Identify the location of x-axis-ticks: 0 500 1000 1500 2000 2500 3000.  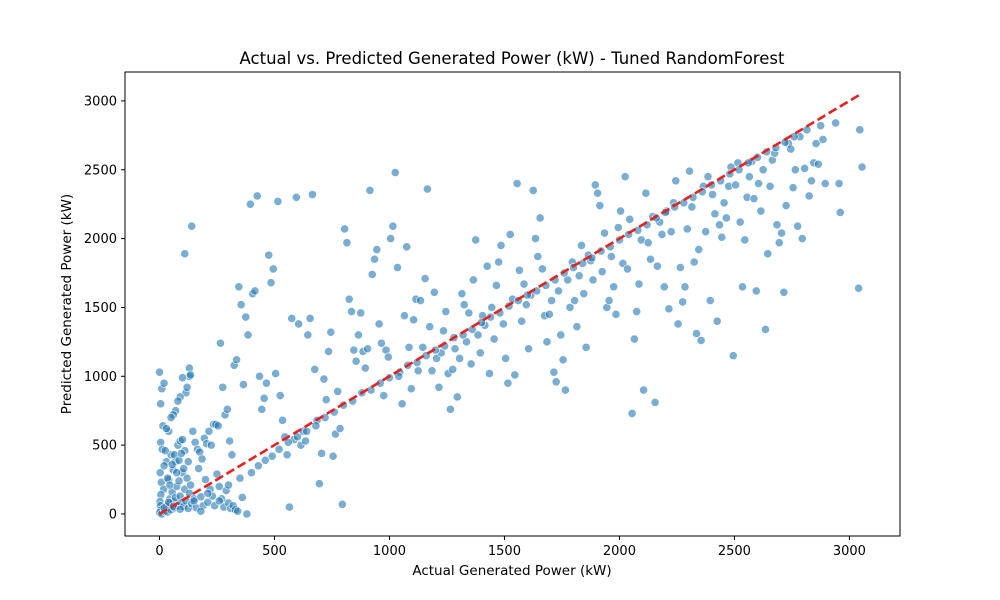
(510, 547).